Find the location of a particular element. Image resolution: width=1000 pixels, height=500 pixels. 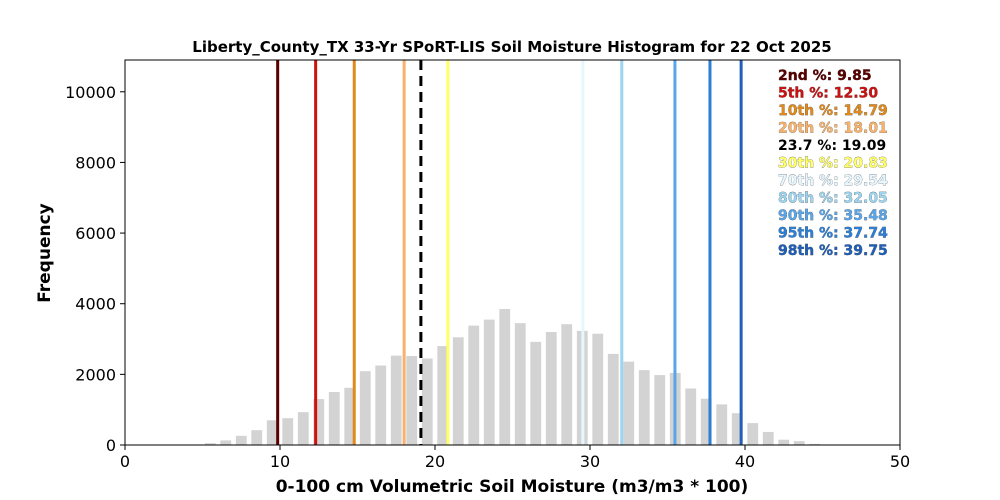

x-tick-label: 0 is located at coordinates (125, 461).